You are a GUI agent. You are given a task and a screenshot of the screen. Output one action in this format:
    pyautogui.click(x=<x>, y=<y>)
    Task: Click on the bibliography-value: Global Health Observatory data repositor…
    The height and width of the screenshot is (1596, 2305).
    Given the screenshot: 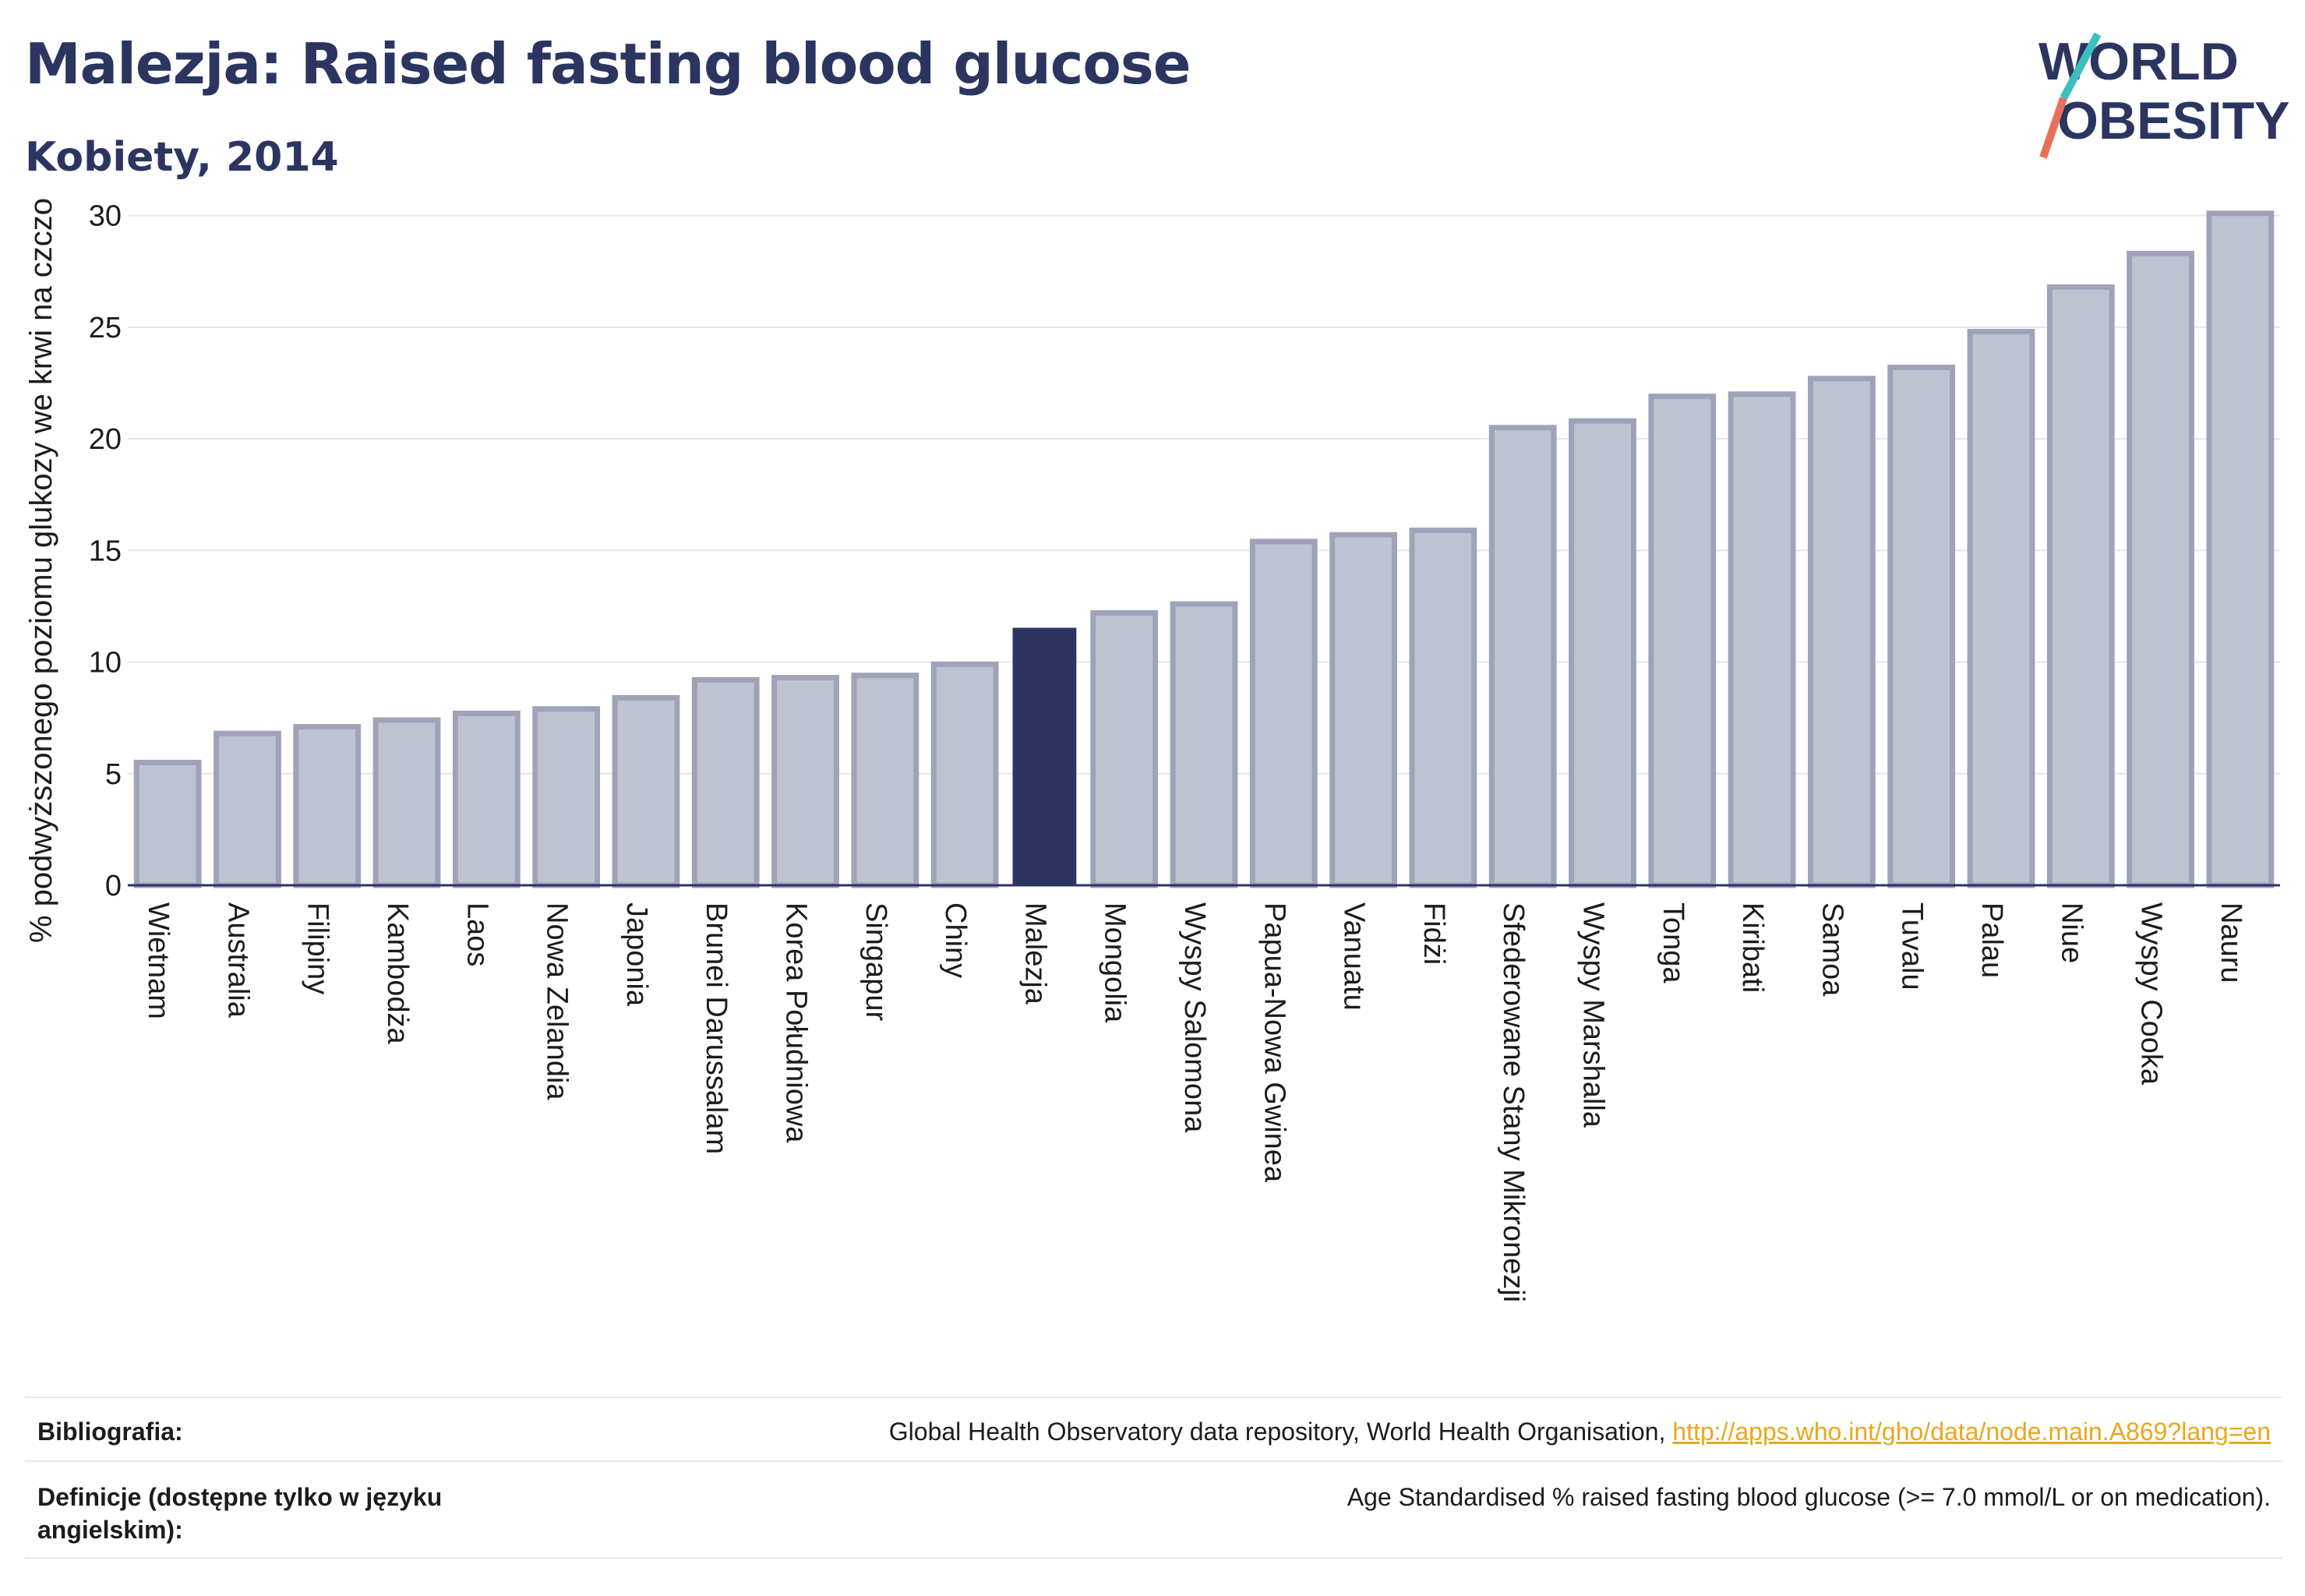 What is the action you would take?
    pyautogui.click(x=1580, y=1431)
    